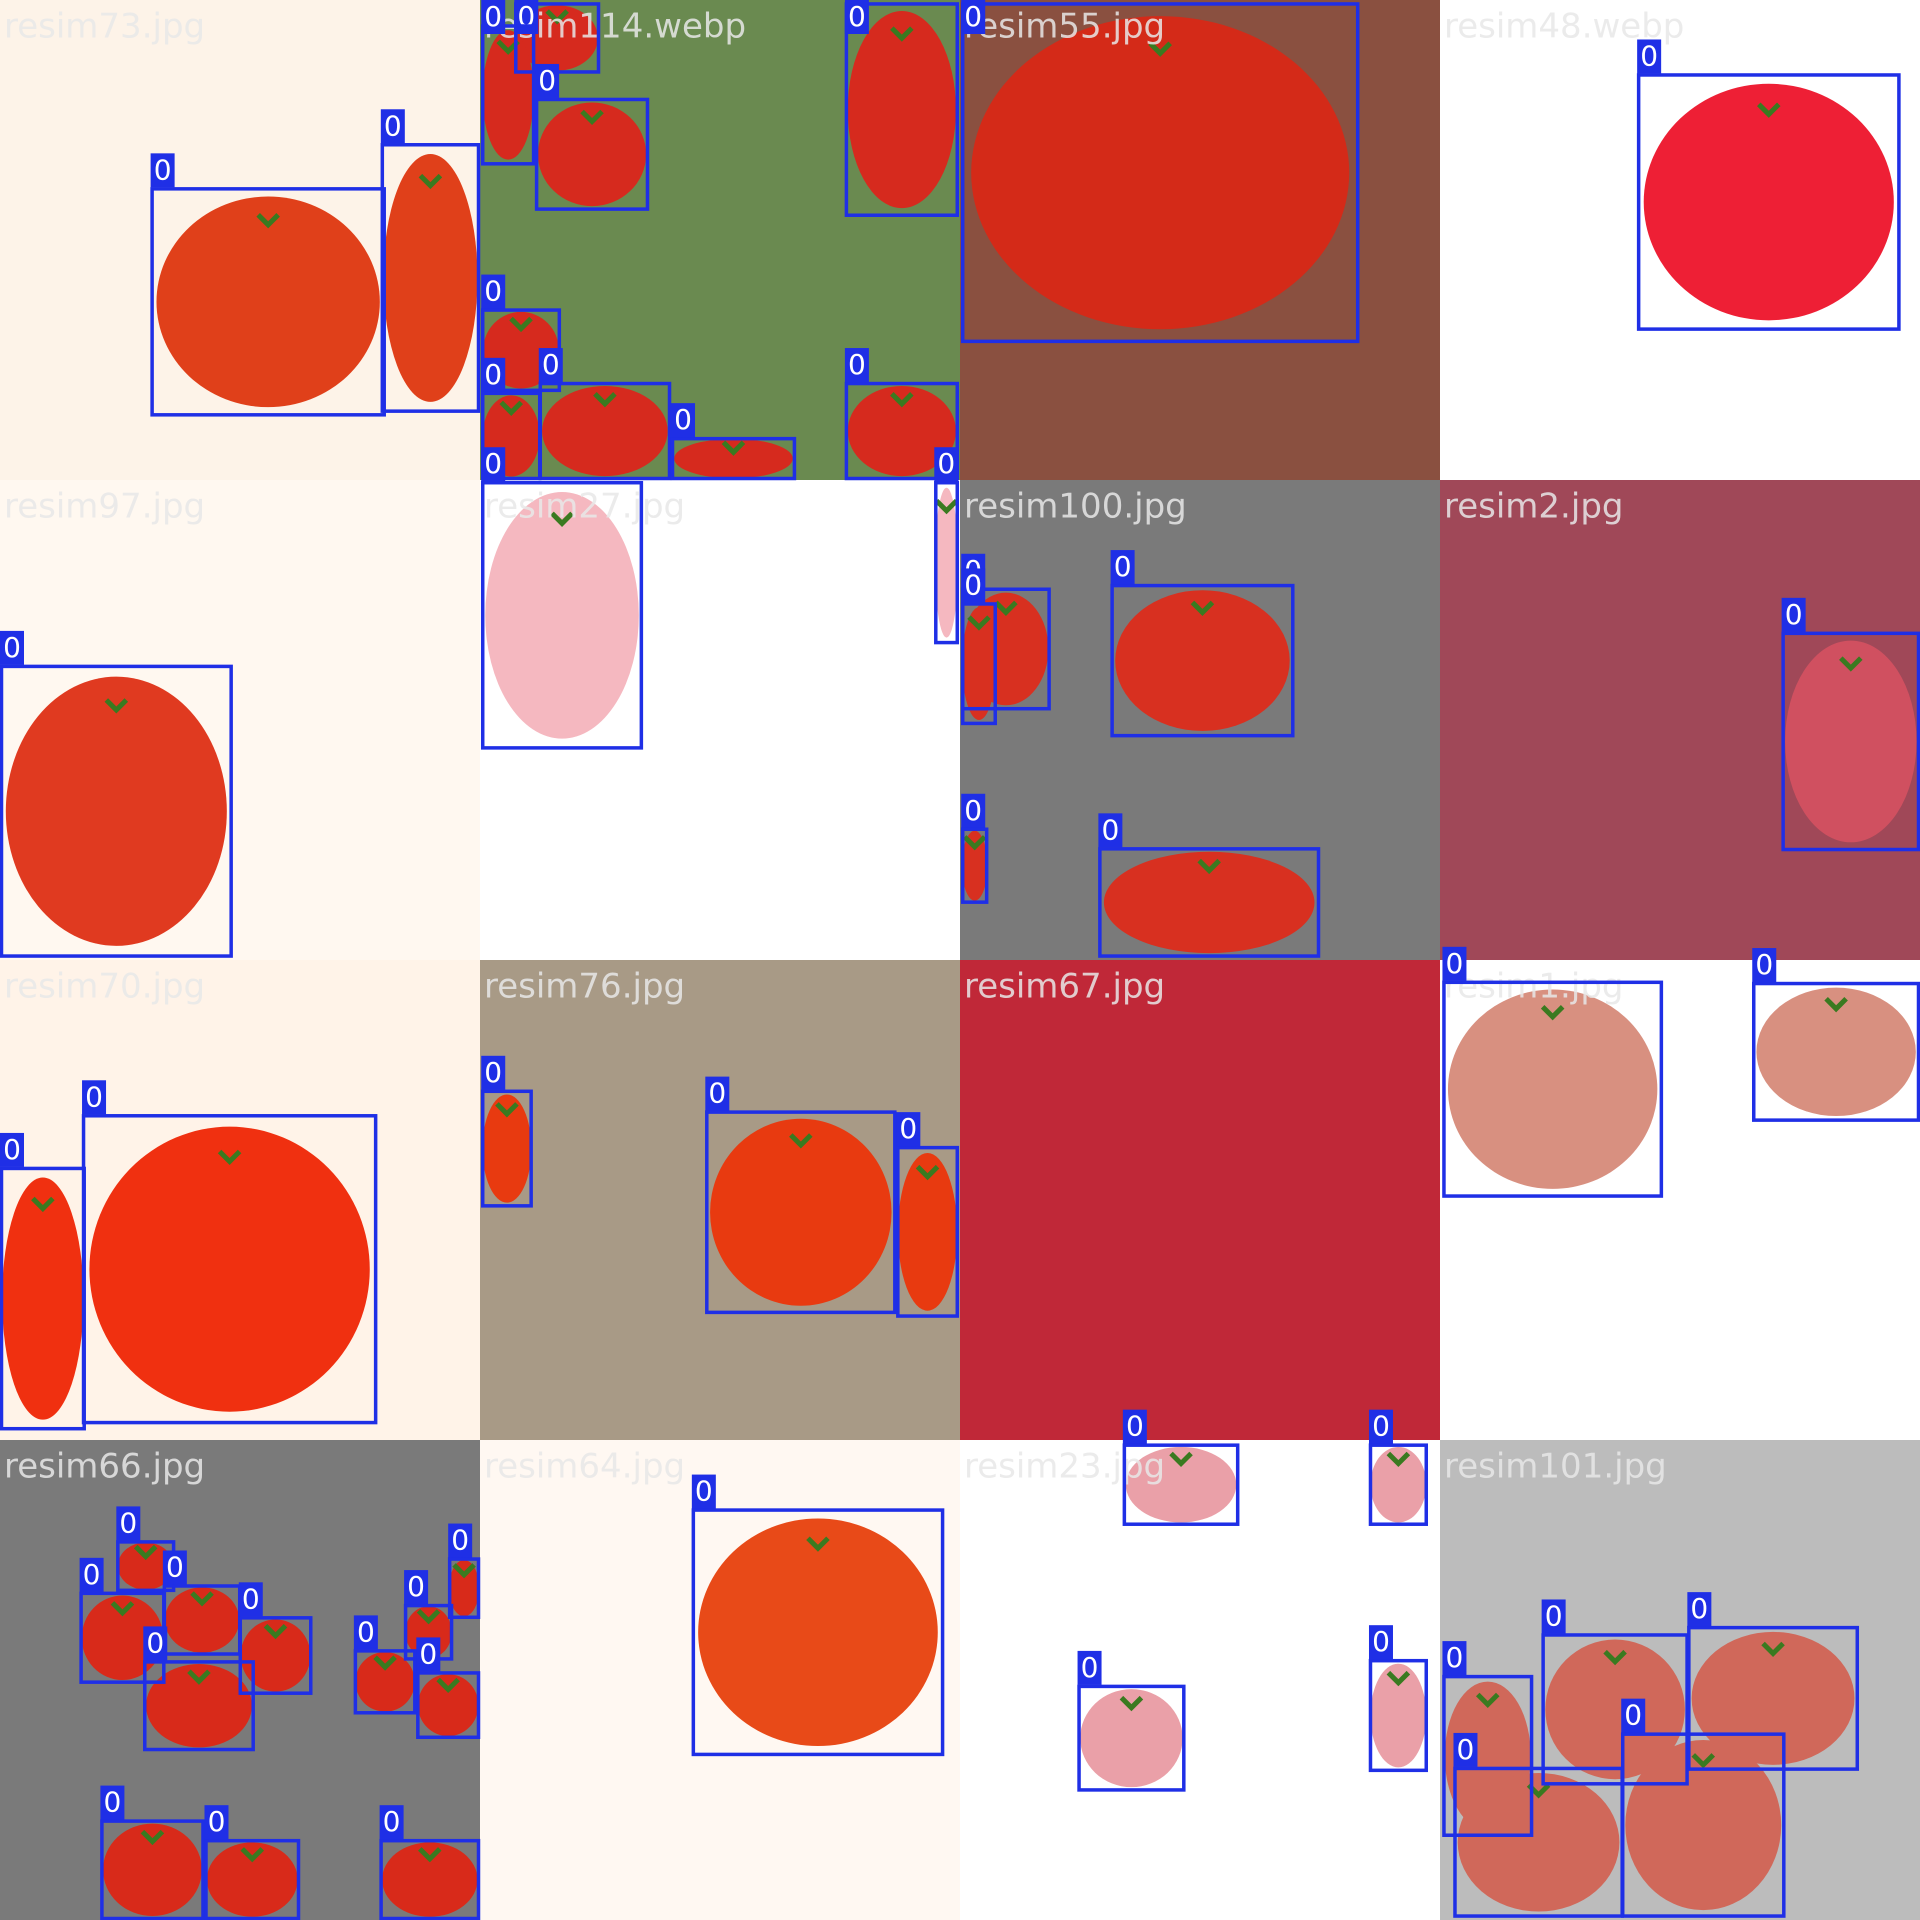  Describe the element at coordinates (584, 987) in the screenshot. I see `filename-label: resim76.jpg` at that location.